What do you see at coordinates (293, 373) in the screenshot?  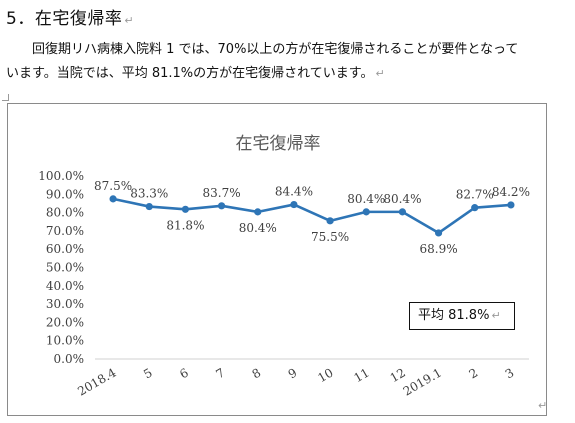 I see `x-tick-label: 9` at bounding box center [293, 373].